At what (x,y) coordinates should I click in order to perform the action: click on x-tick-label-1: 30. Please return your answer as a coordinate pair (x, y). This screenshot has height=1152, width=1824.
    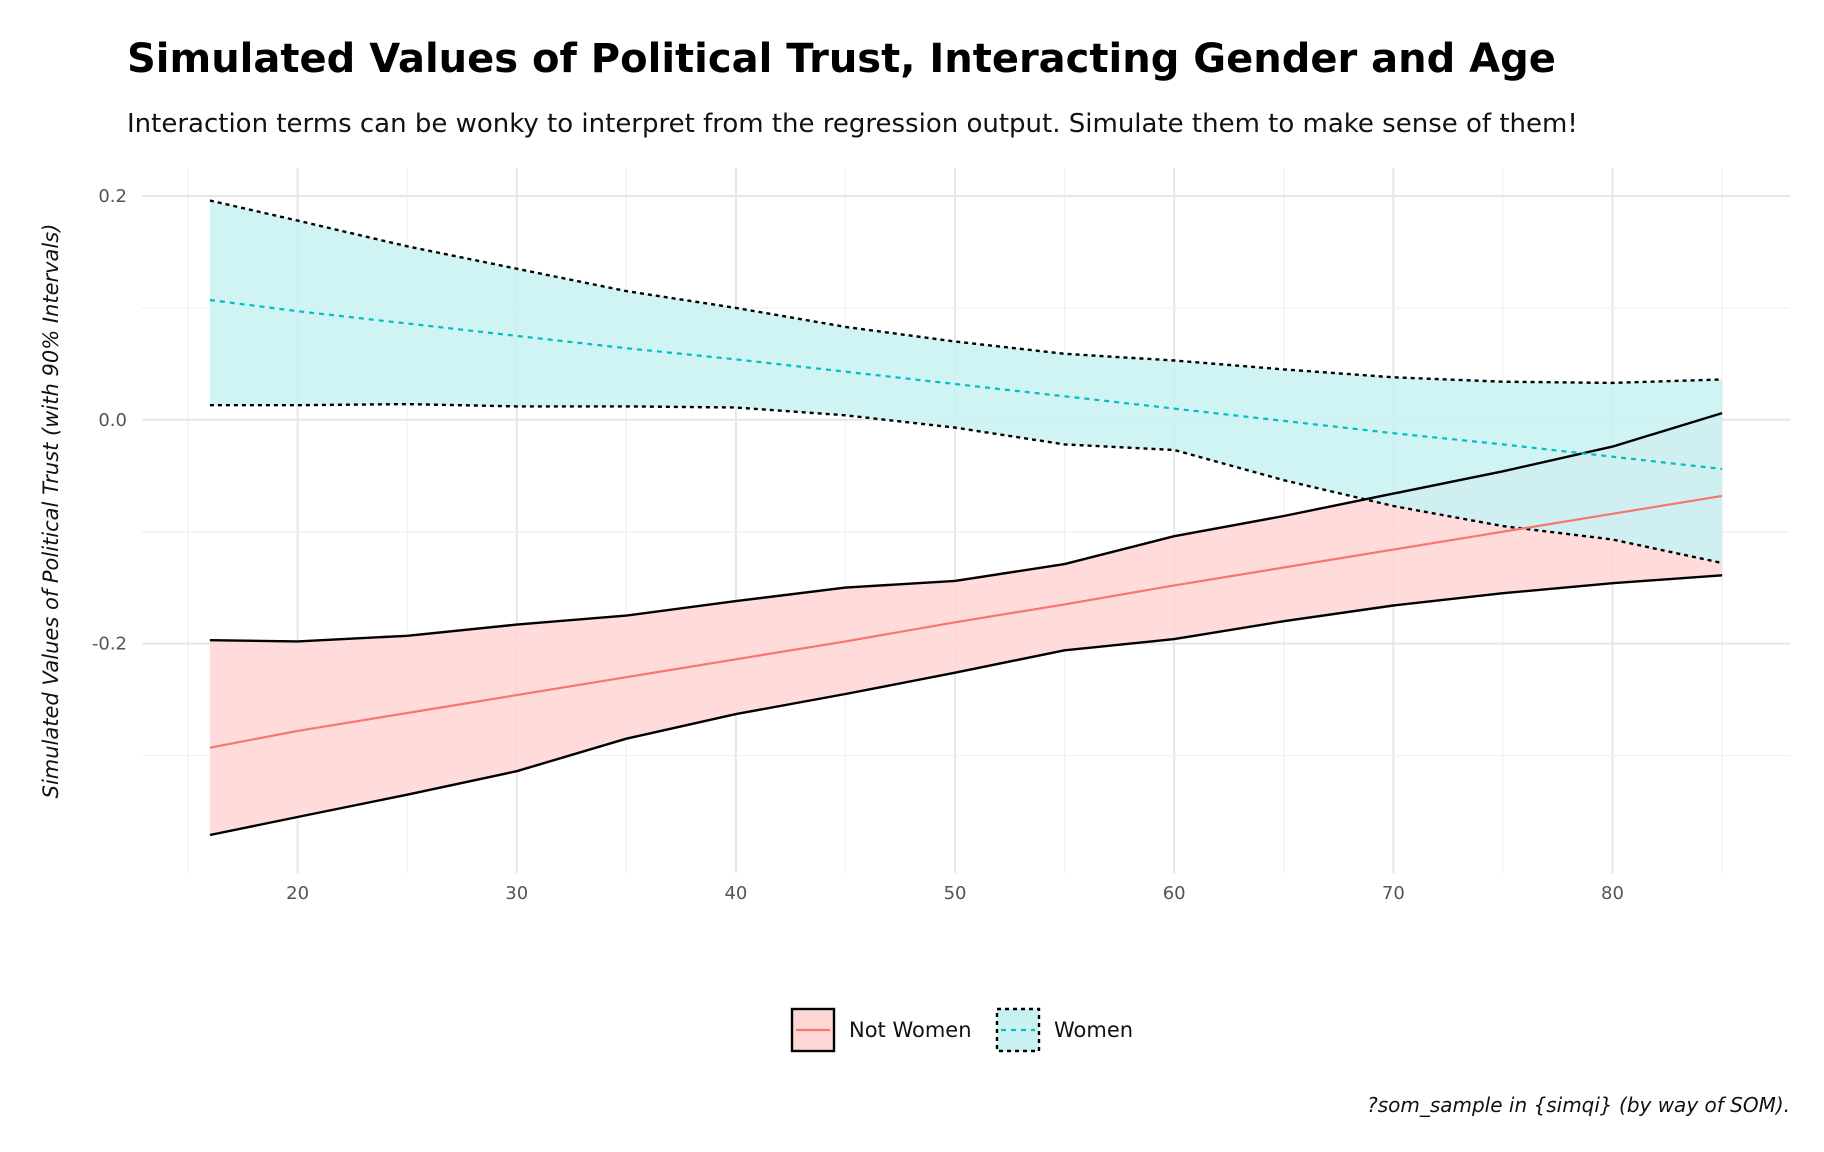
    Looking at the image, I should click on (516, 893).